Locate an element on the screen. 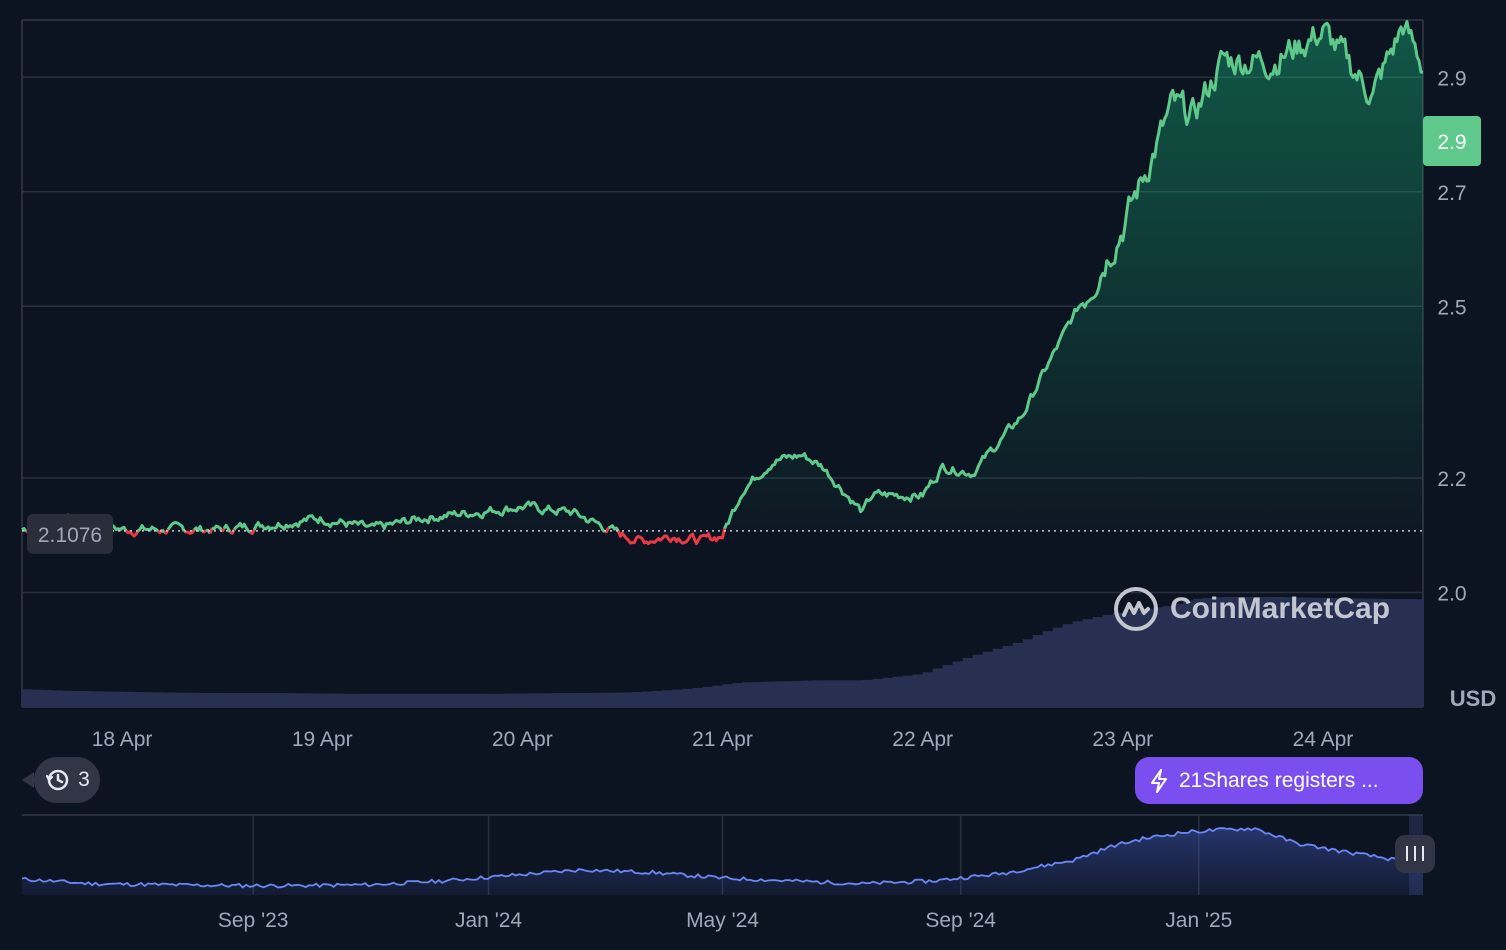 The image size is (1506, 950). navigator-overview is located at coordinates (722, 861).